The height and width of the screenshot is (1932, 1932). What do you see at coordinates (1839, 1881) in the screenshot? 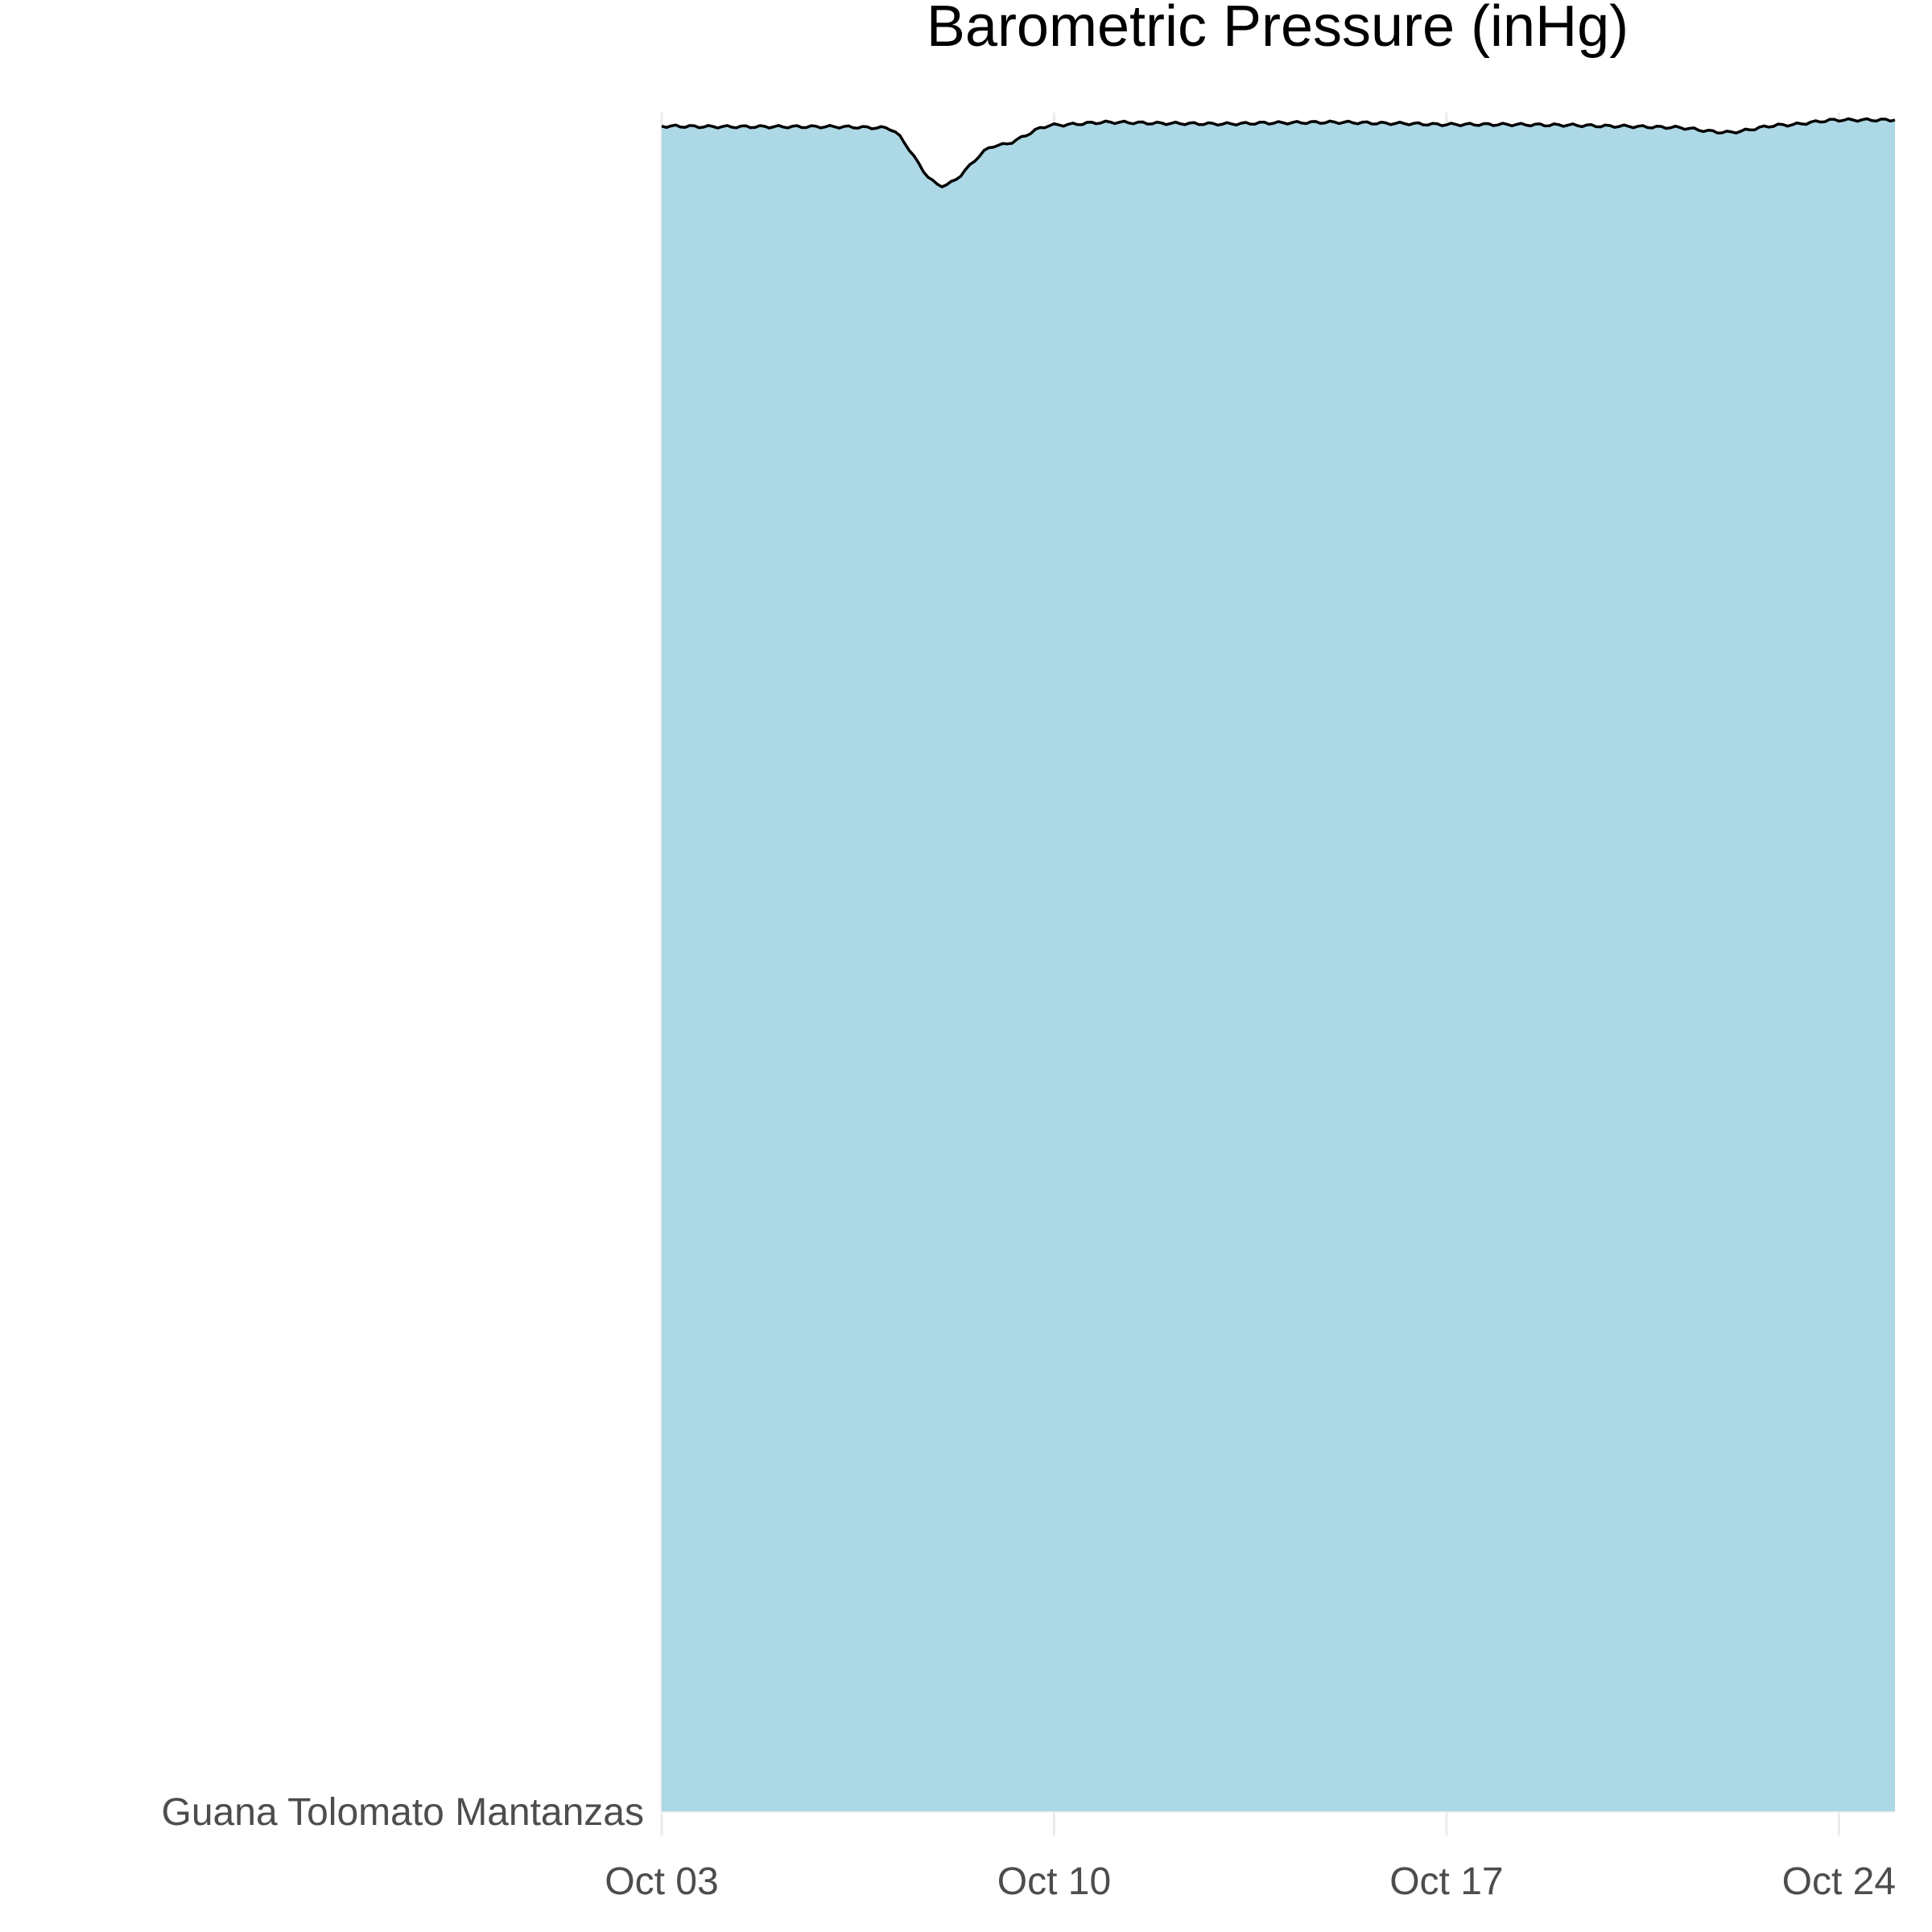
I see `x-tick-label: Oct 24` at bounding box center [1839, 1881].